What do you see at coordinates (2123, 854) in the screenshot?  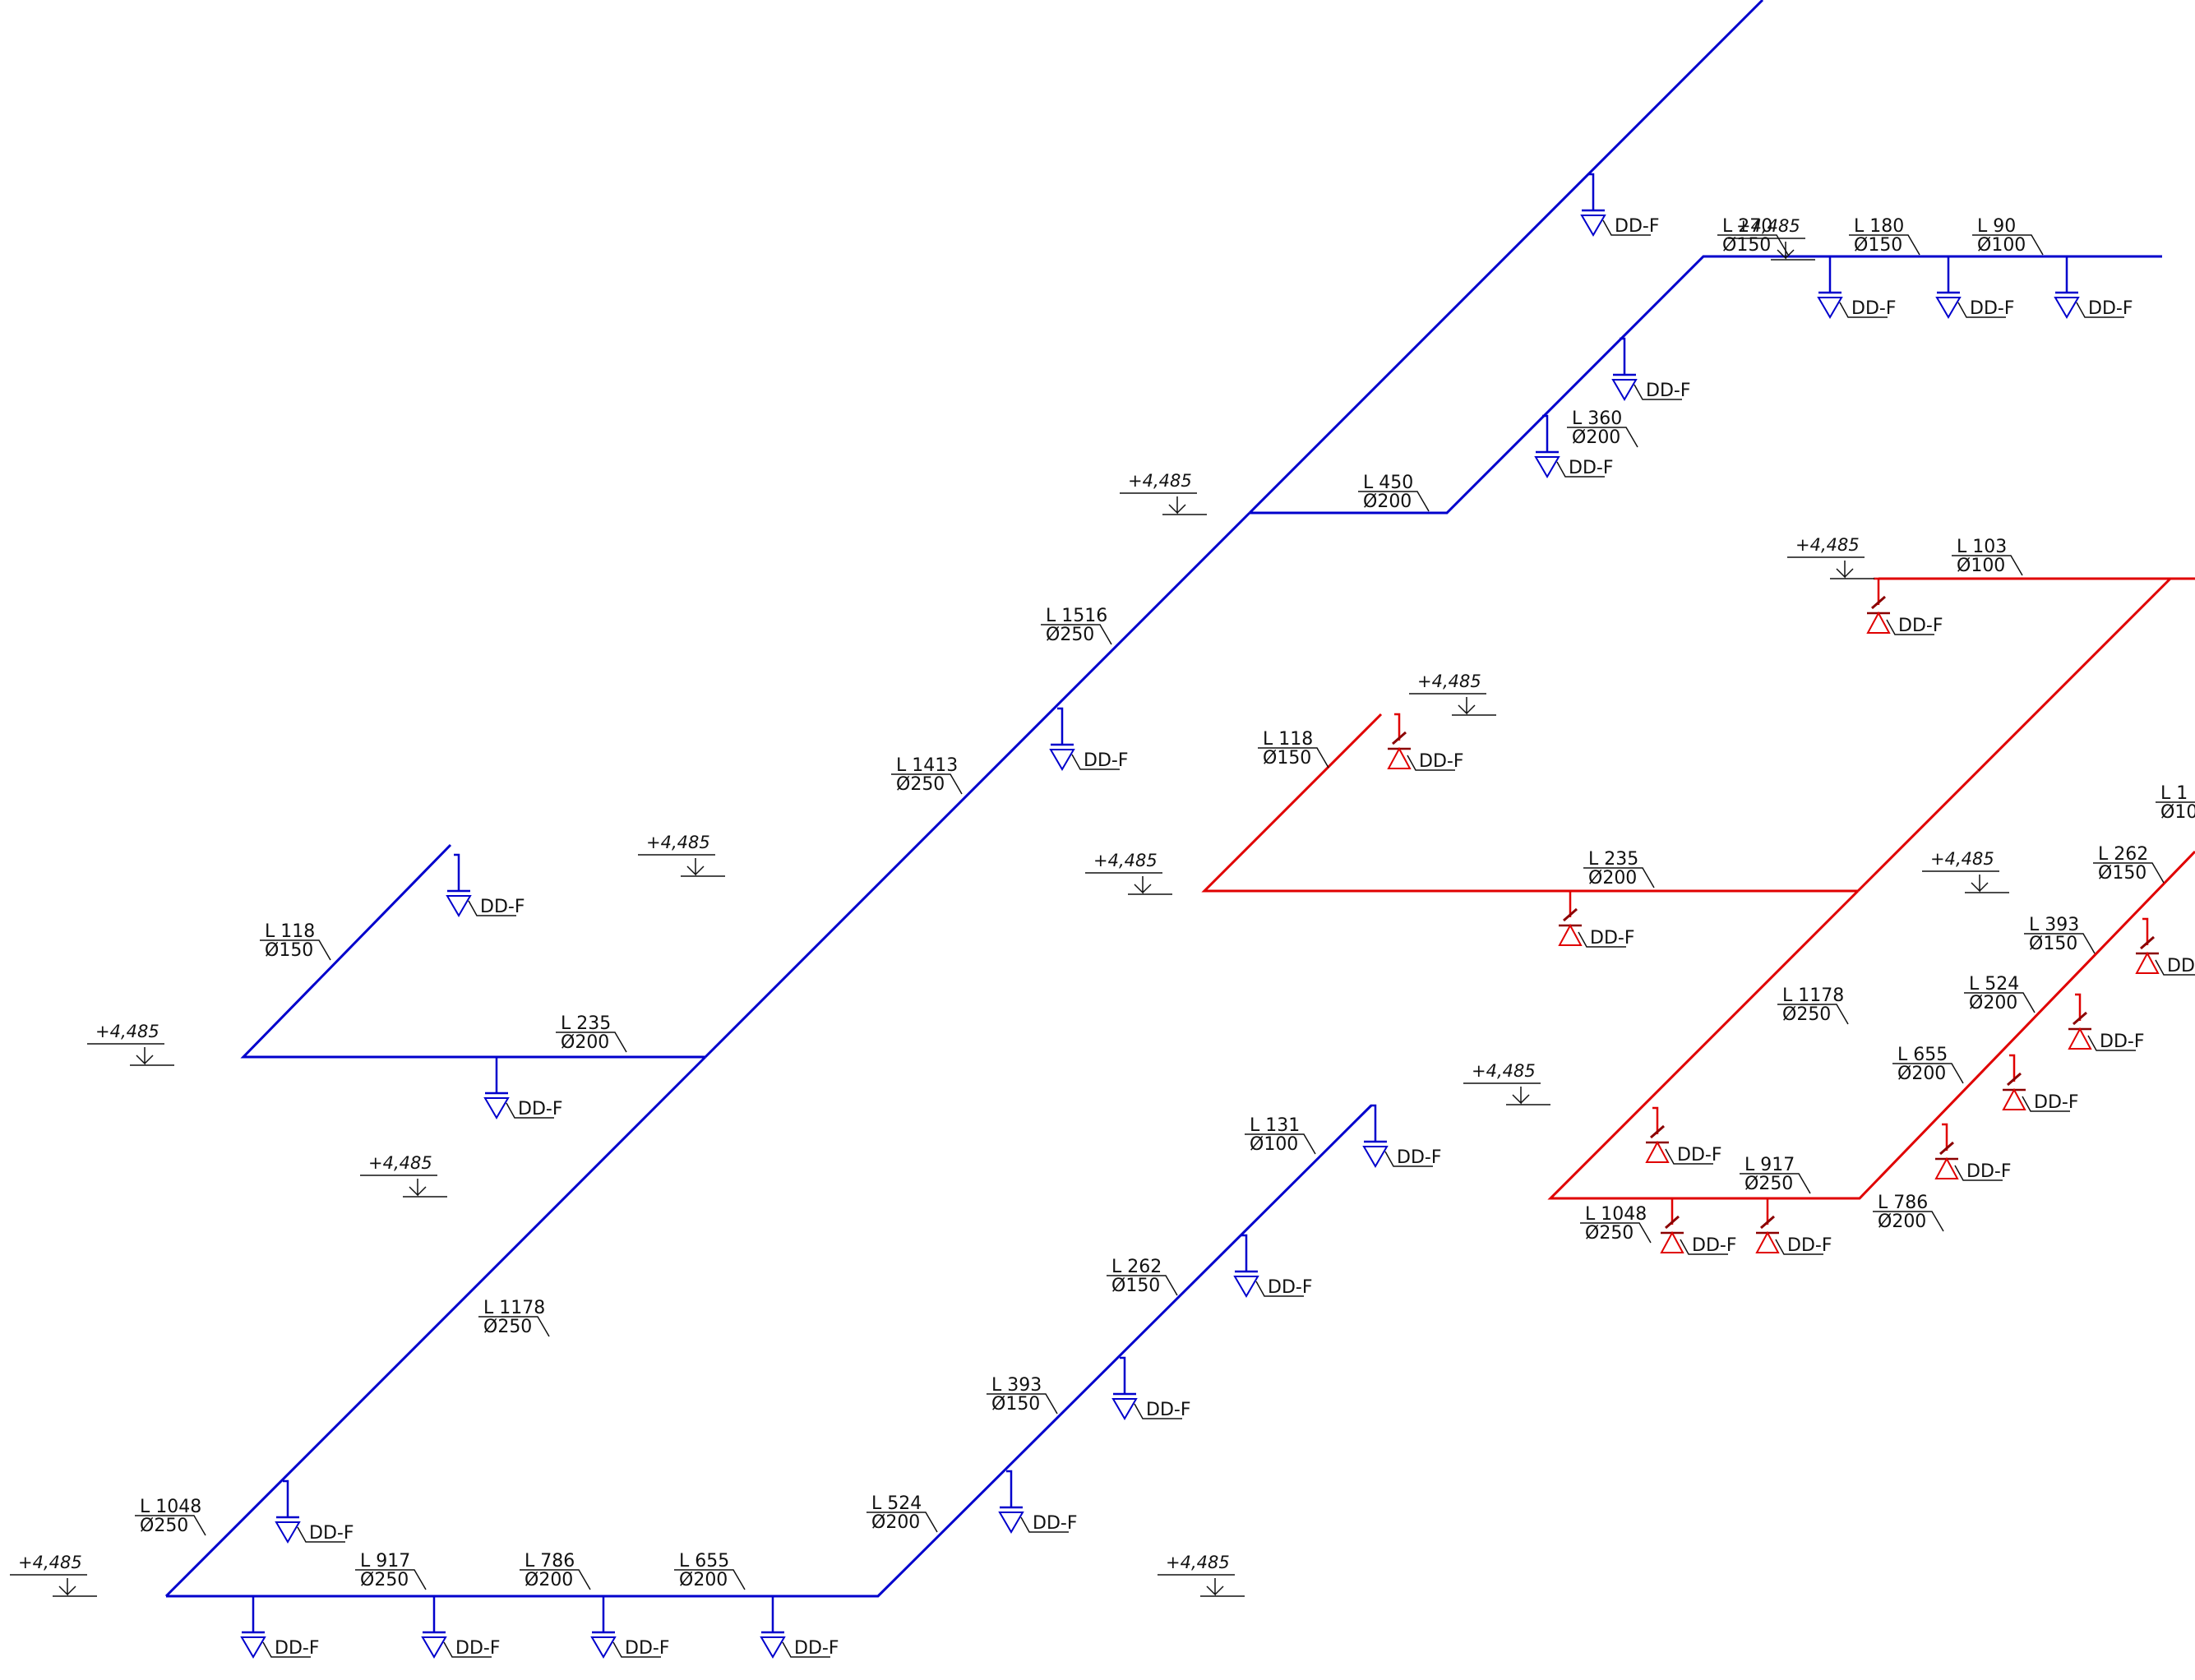 I see `pipe-length: L 262` at bounding box center [2123, 854].